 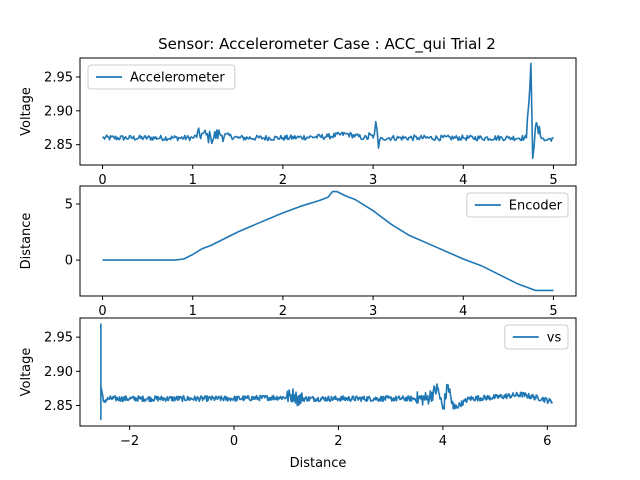 What do you see at coordinates (536, 337) in the screenshot?
I see `legend: vs` at bounding box center [536, 337].